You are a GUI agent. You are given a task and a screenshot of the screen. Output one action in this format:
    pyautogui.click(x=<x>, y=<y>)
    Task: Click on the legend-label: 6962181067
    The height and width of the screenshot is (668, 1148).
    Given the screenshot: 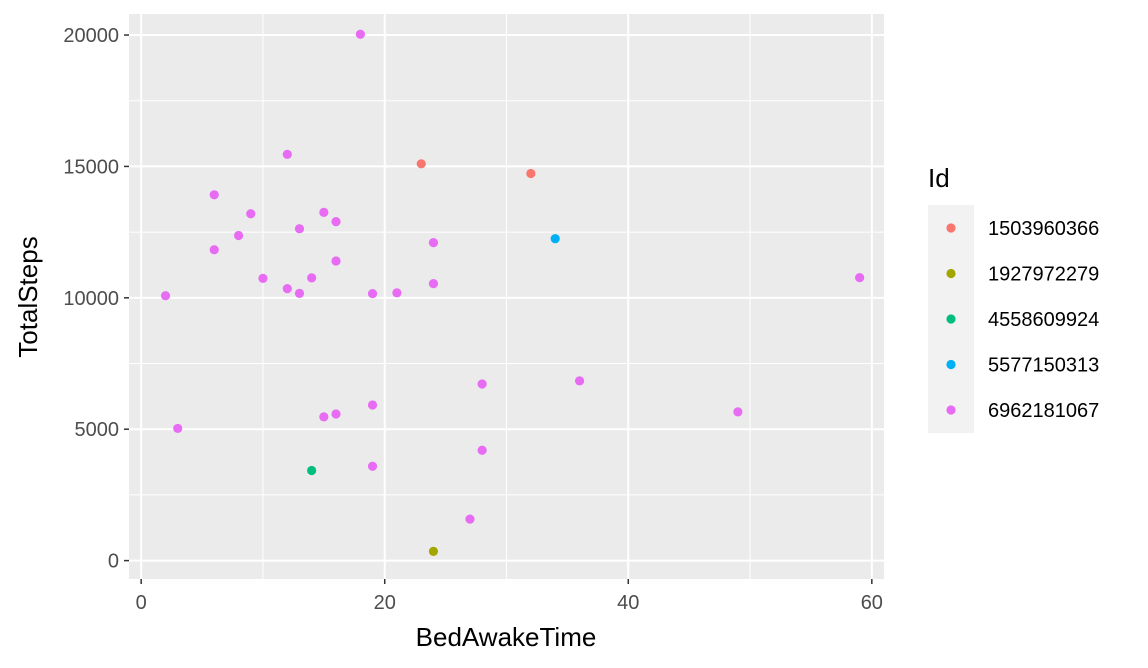 What is the action you would take?
    pyautogui.click(x=1043, y=411)
    